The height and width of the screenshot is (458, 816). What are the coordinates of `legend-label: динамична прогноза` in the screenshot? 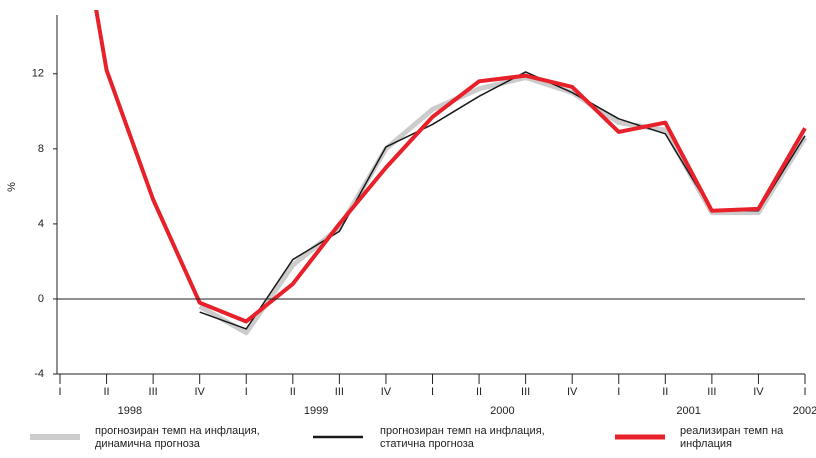 It's located at (148, 444).